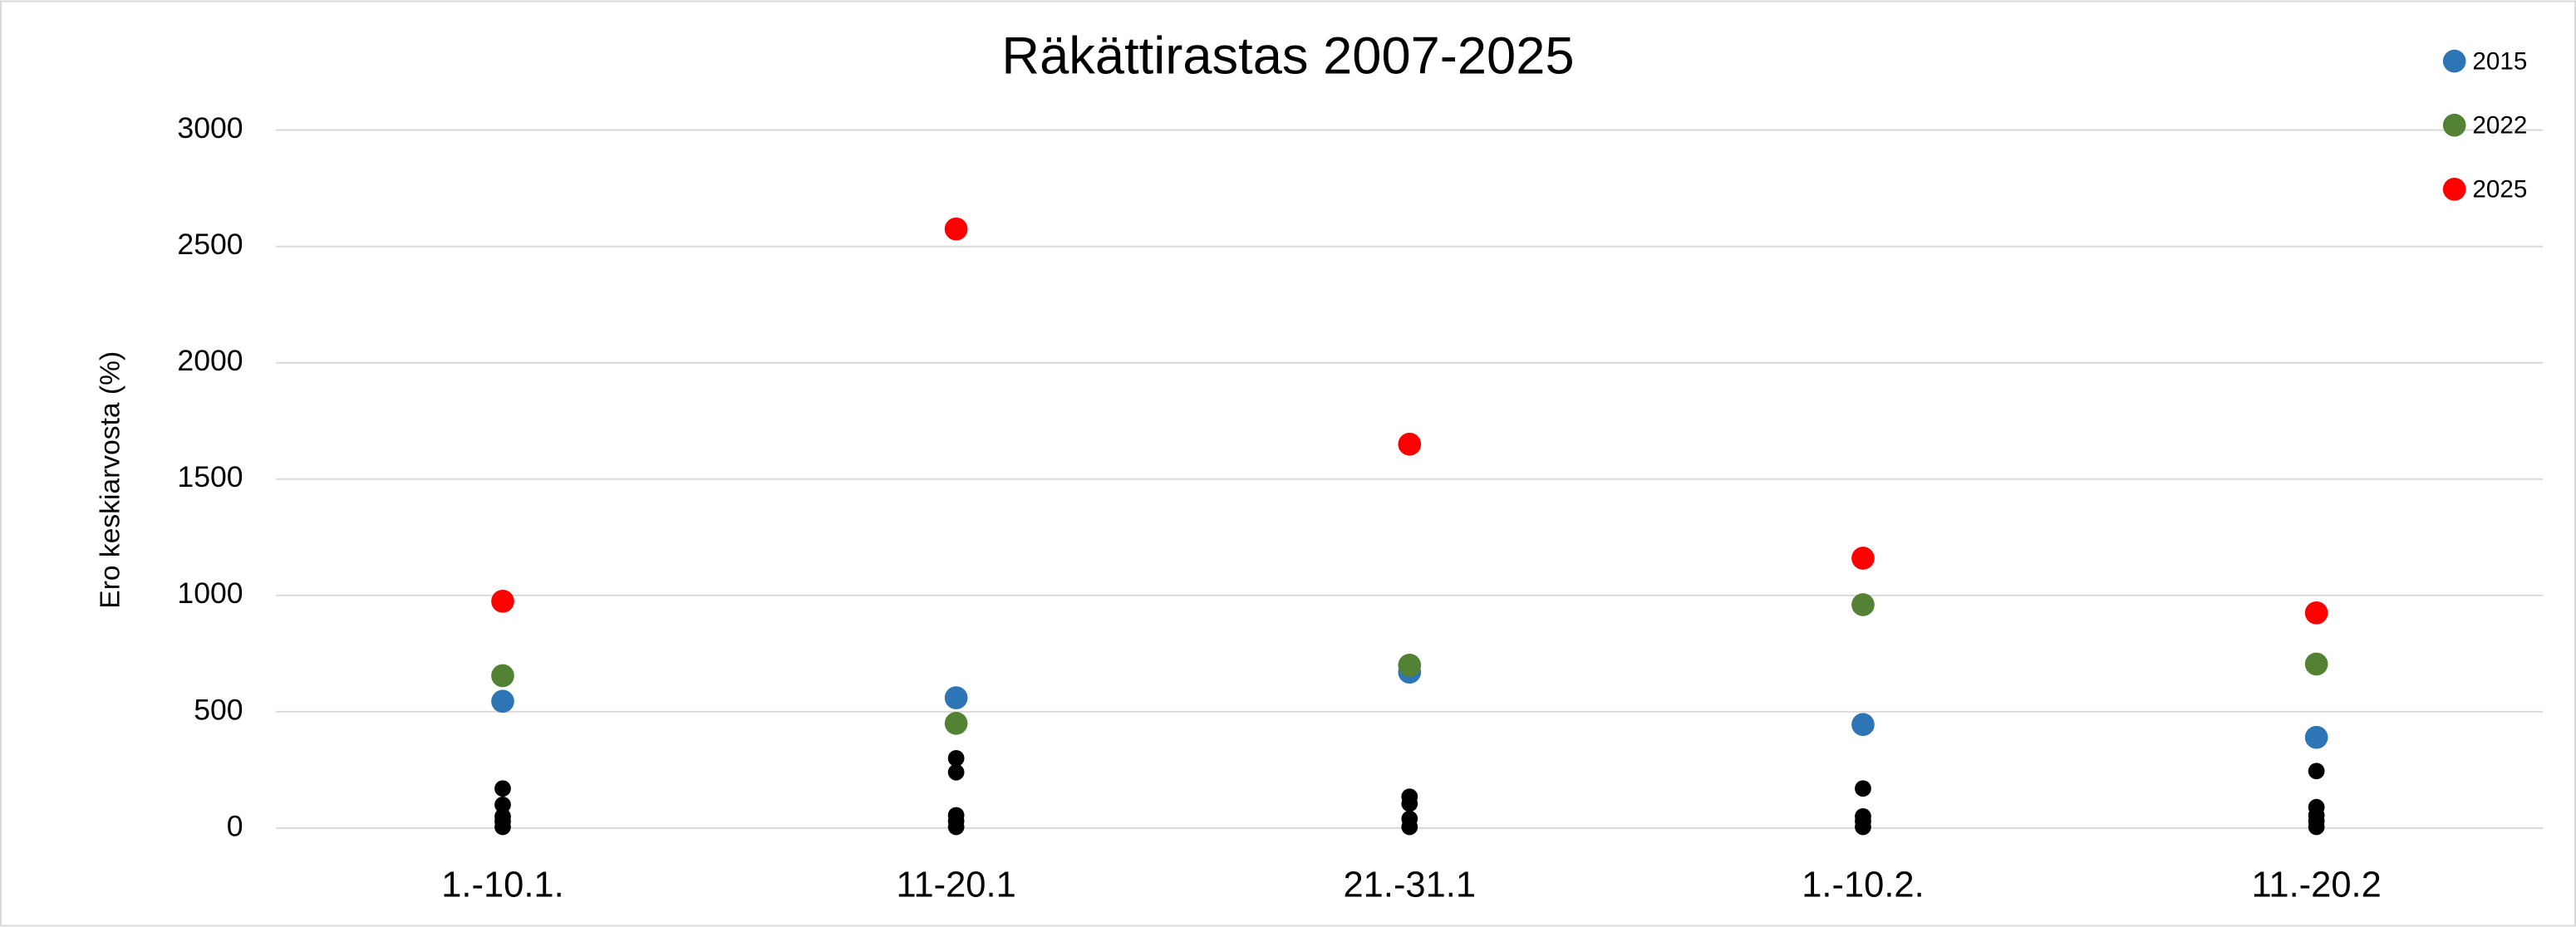  What do you see at coordinates (956, 885) in the screenshot?
I see `x-tick-label: 11-20.1` at bounding box center [956, 885].